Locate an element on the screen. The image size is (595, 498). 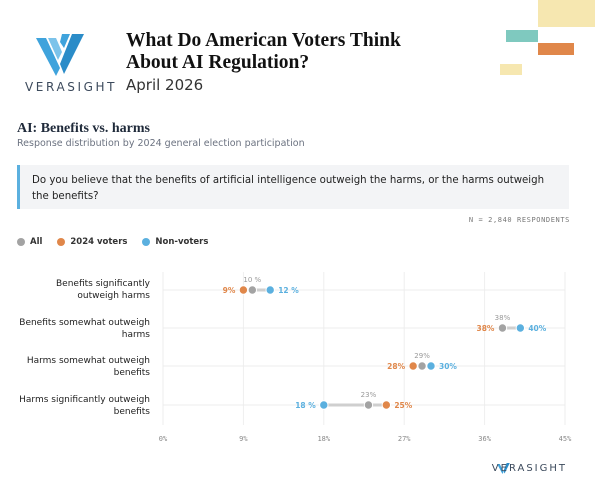
legend-item-all: All is located at coordinates (29, 242).